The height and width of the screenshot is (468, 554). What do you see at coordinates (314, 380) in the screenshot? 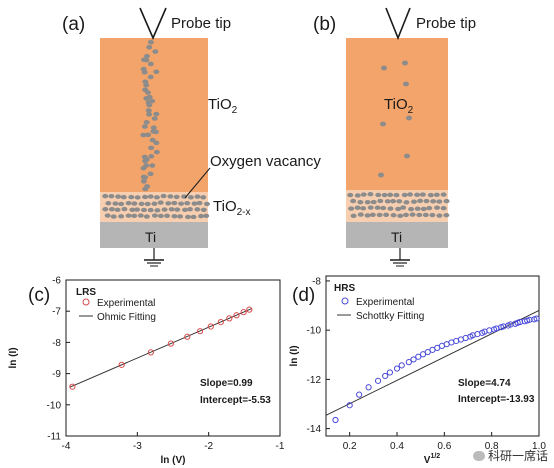
I see `y-tick-label-d: -12` at bounding box center [314, 380].